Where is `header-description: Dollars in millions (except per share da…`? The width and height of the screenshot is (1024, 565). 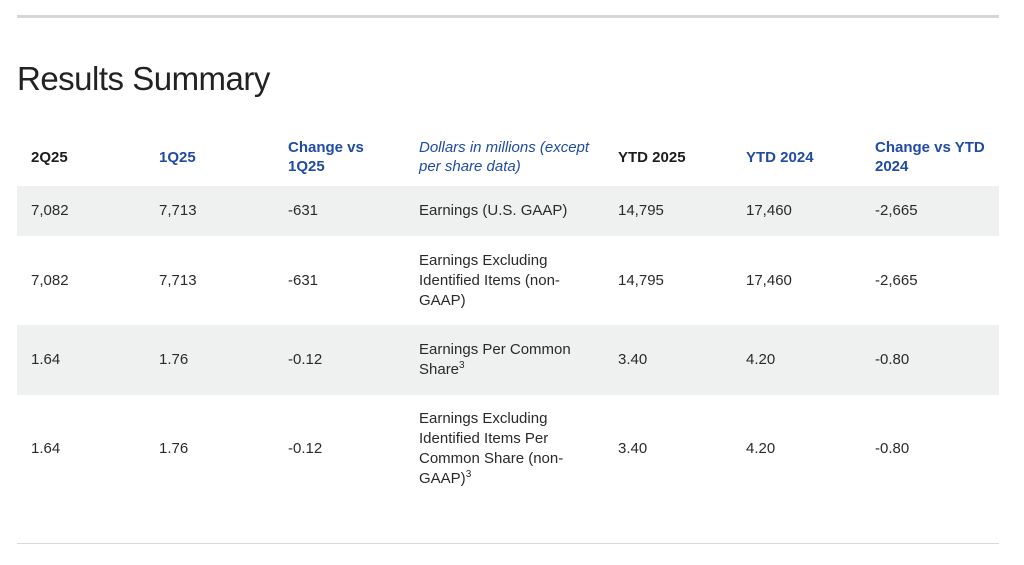 header-description: Dollars in millions (except per share da… is located at coordinates (504, 157).